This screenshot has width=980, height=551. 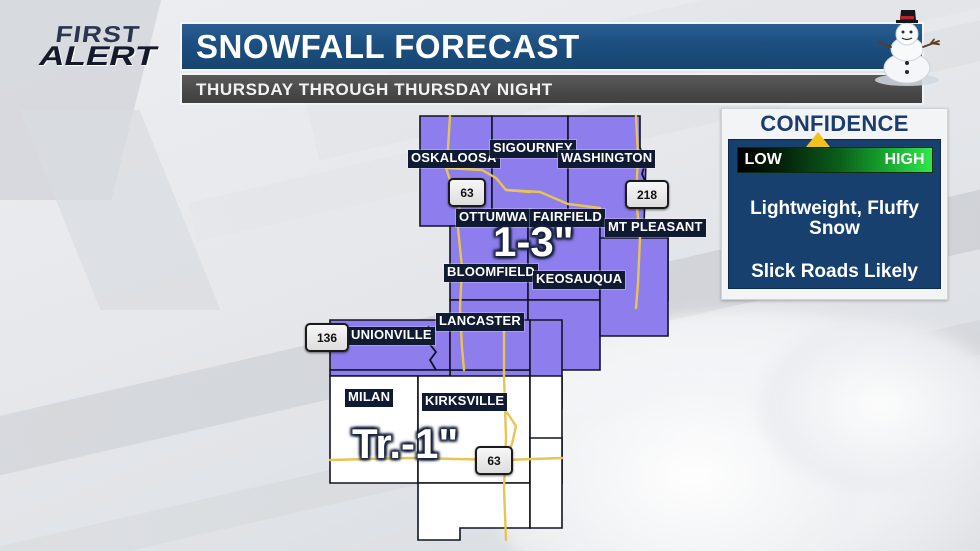 What do you see at coordinates (491, 273) in the screenshot?
I see `city-label-bloomfield: BLOOMFIELD` at bounding box center [491, 273].